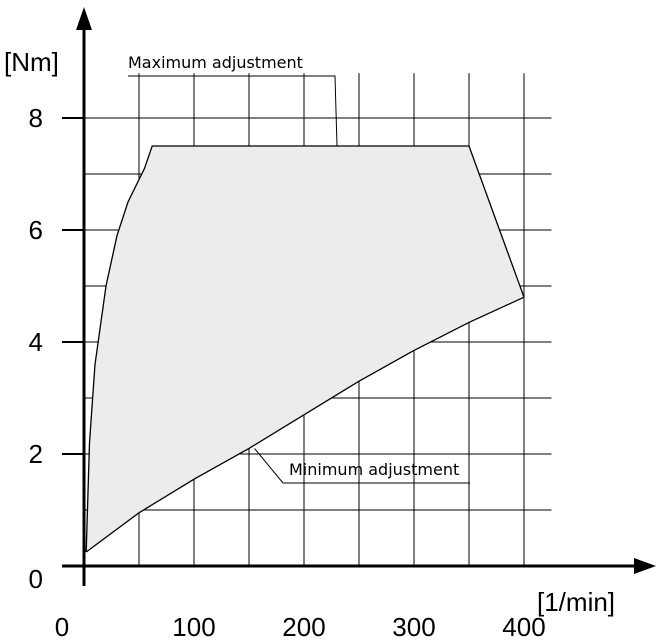 This screenshot has height=640, width=661. Describe the element at coordinates (645, 566) in the screenshot. I see `x-axis-arrow` at that location.